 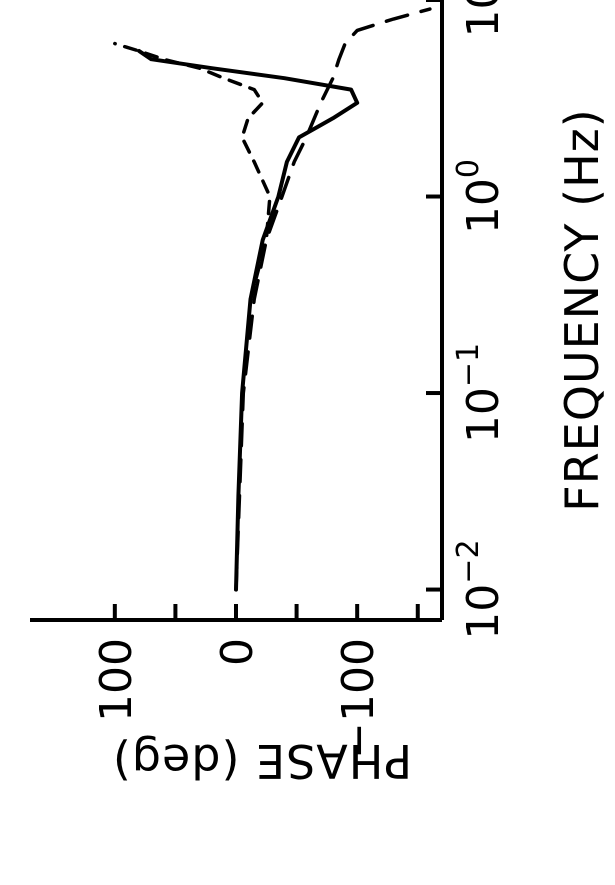 I want to click on x-tick-label: 100, so click(x=480, y=196).